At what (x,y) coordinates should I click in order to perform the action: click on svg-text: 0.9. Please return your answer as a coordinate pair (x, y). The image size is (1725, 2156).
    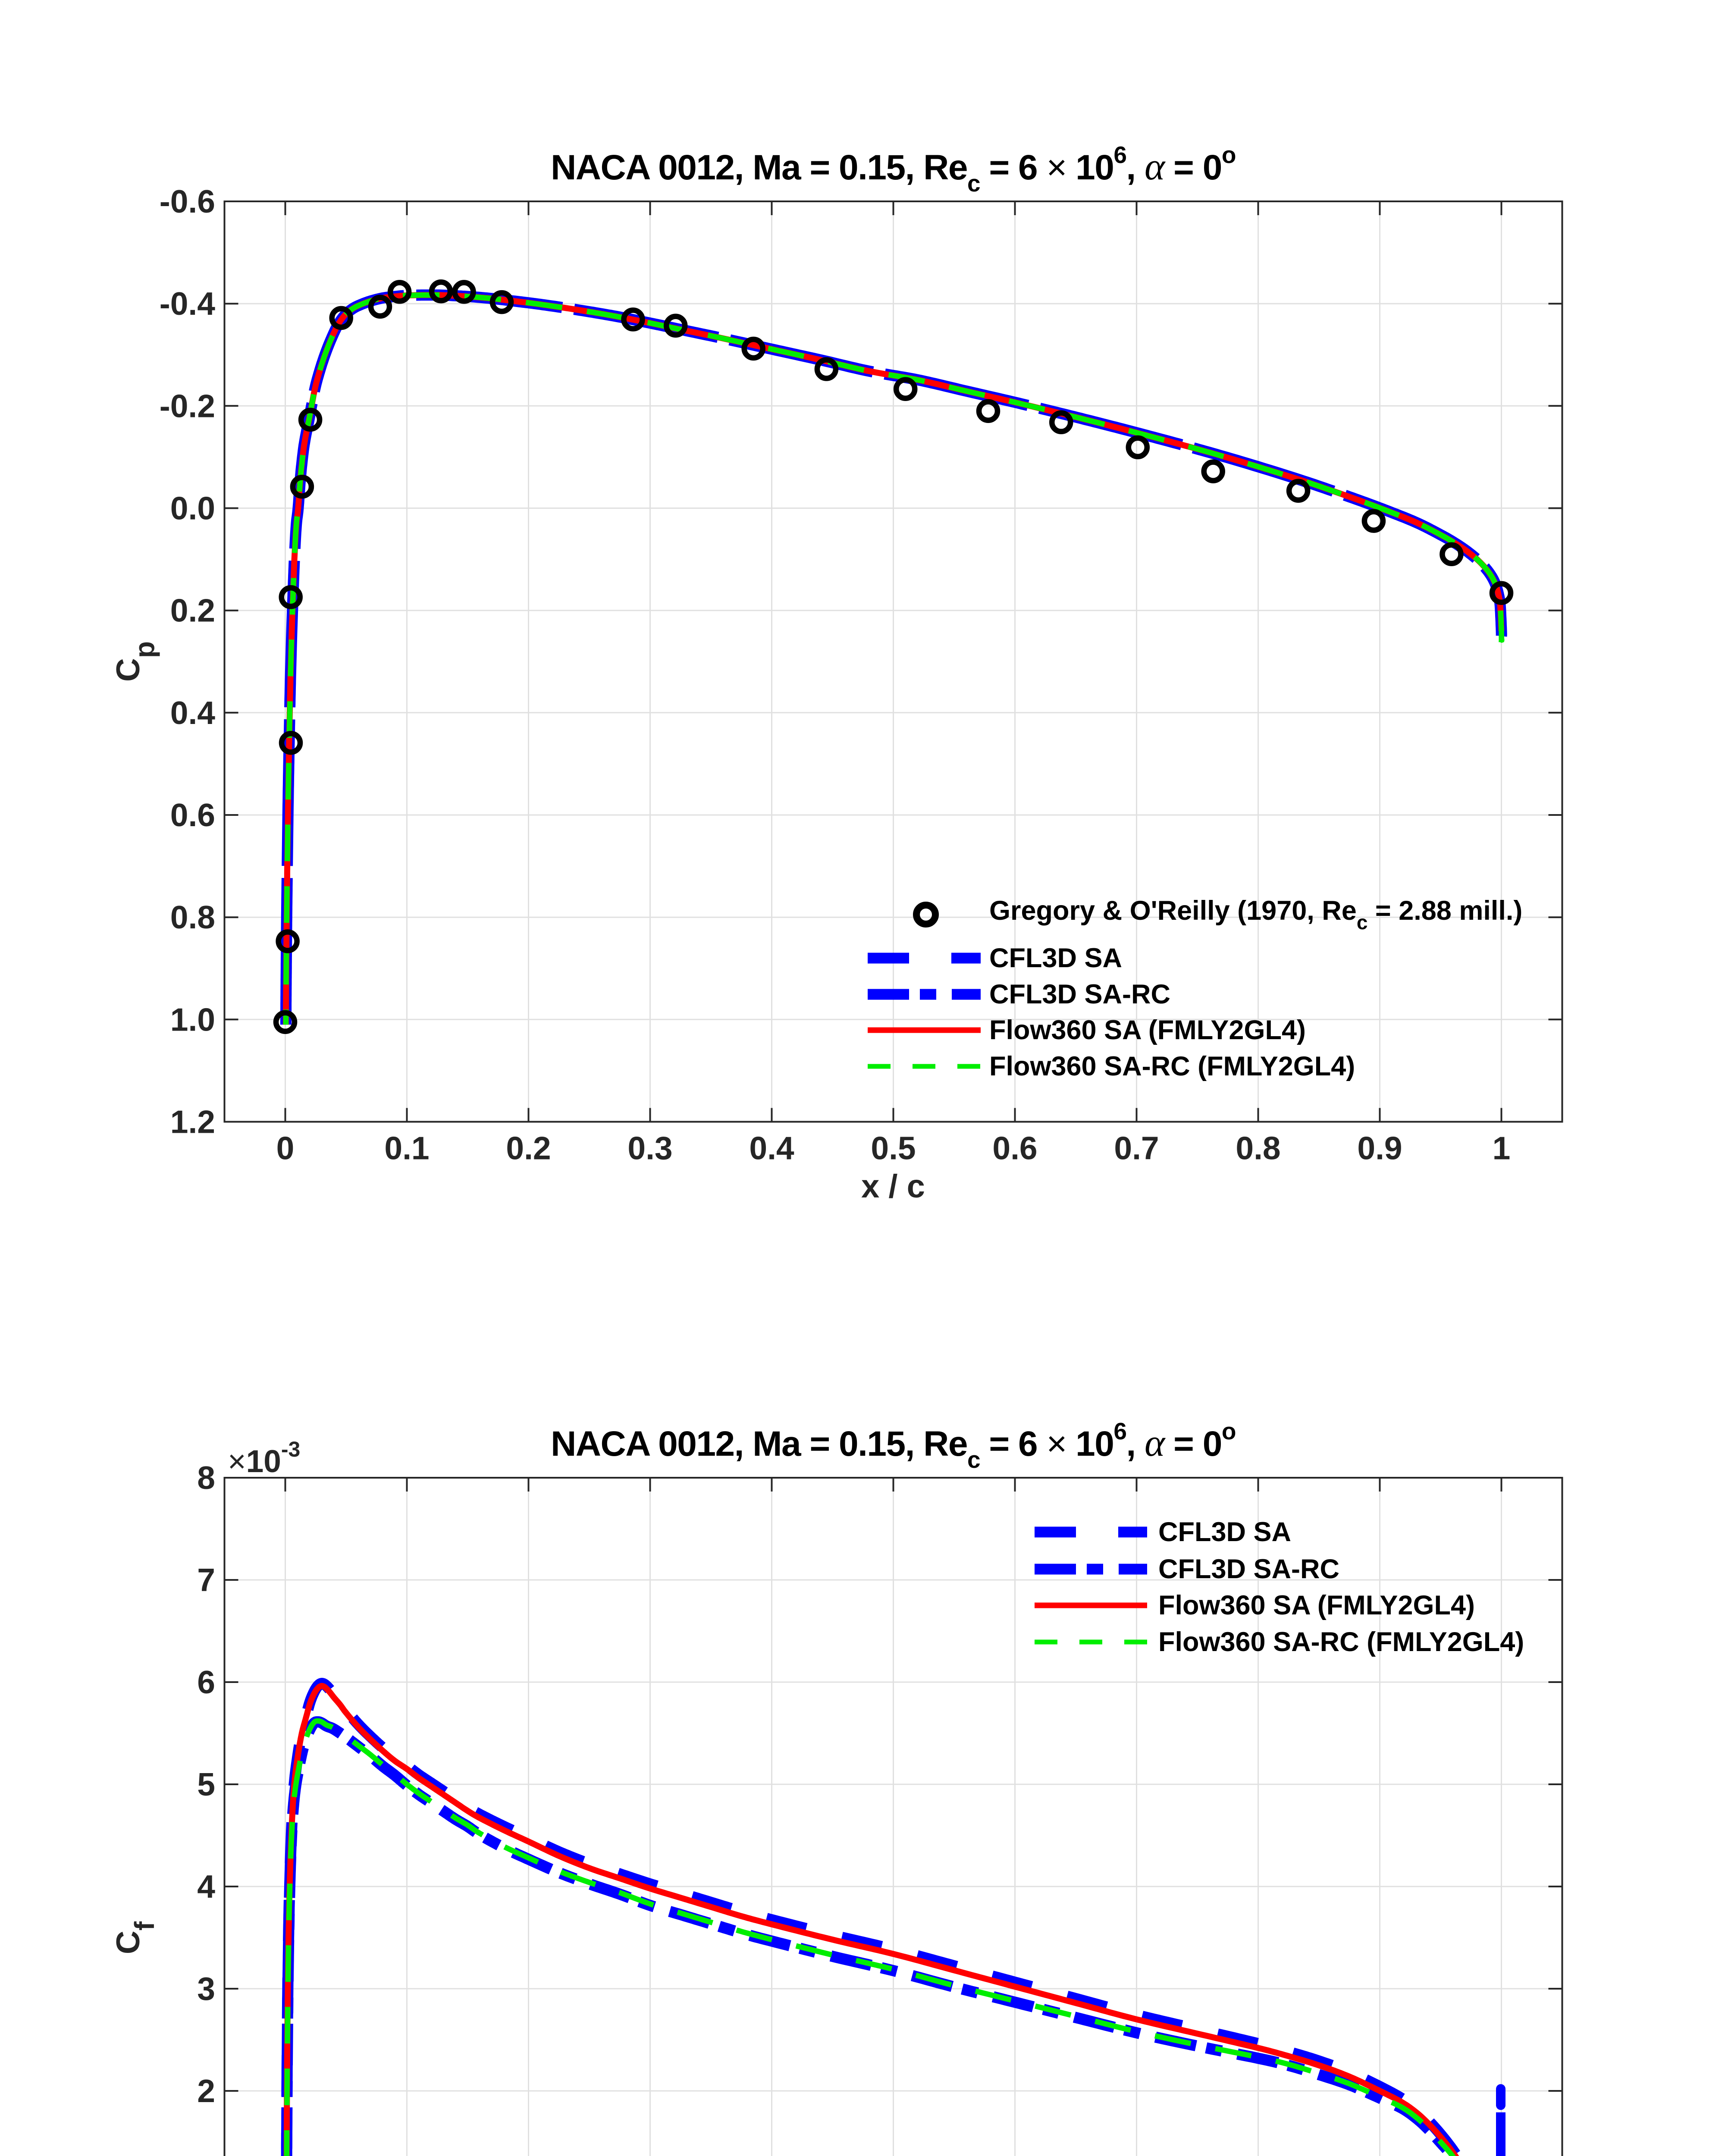
    Looking at the image, I should click on (1379, 1148).